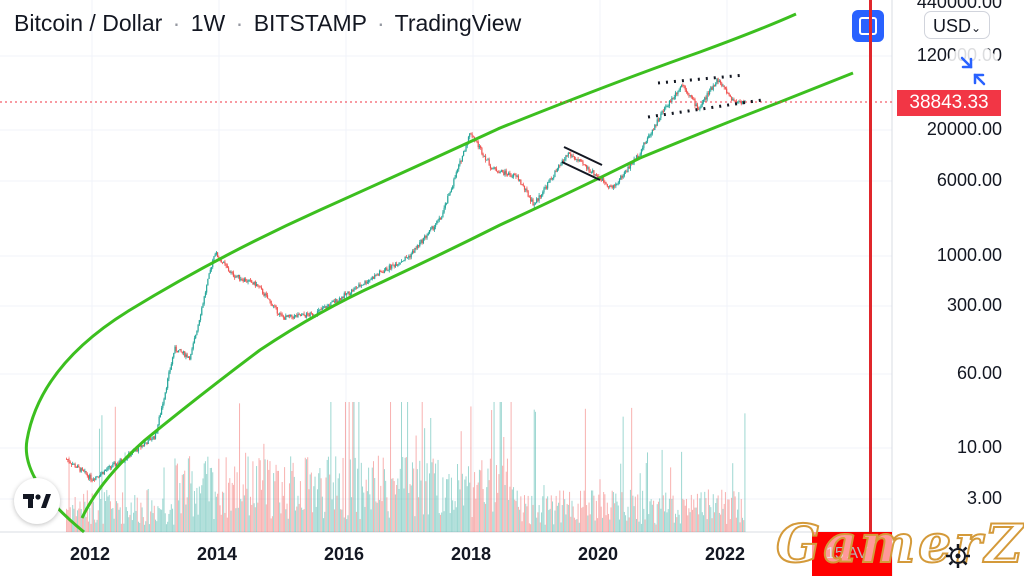 This screenshot has width=1024, height=576. I want to click on currency-selector: USD⌄, so click(957, 25).